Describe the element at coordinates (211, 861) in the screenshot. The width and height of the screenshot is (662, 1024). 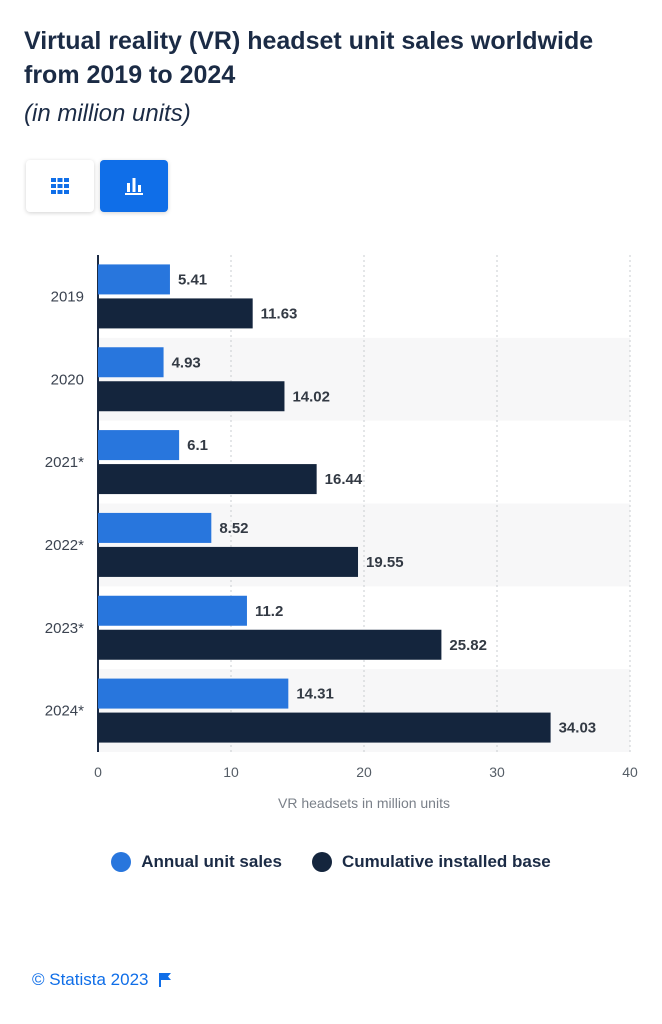
I see `legend-label-annual: Annual unit sales` at that location.